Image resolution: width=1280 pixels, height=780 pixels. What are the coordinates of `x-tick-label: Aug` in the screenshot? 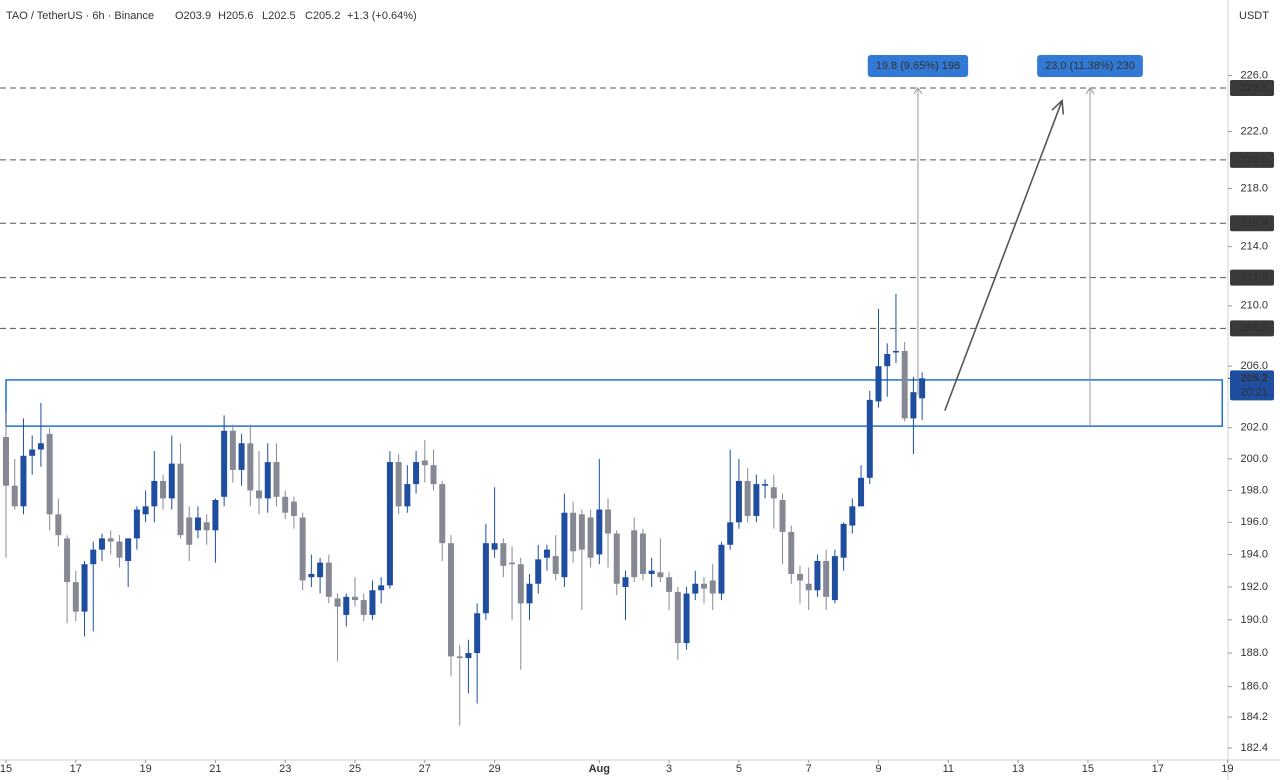 It's located at (599, 769).